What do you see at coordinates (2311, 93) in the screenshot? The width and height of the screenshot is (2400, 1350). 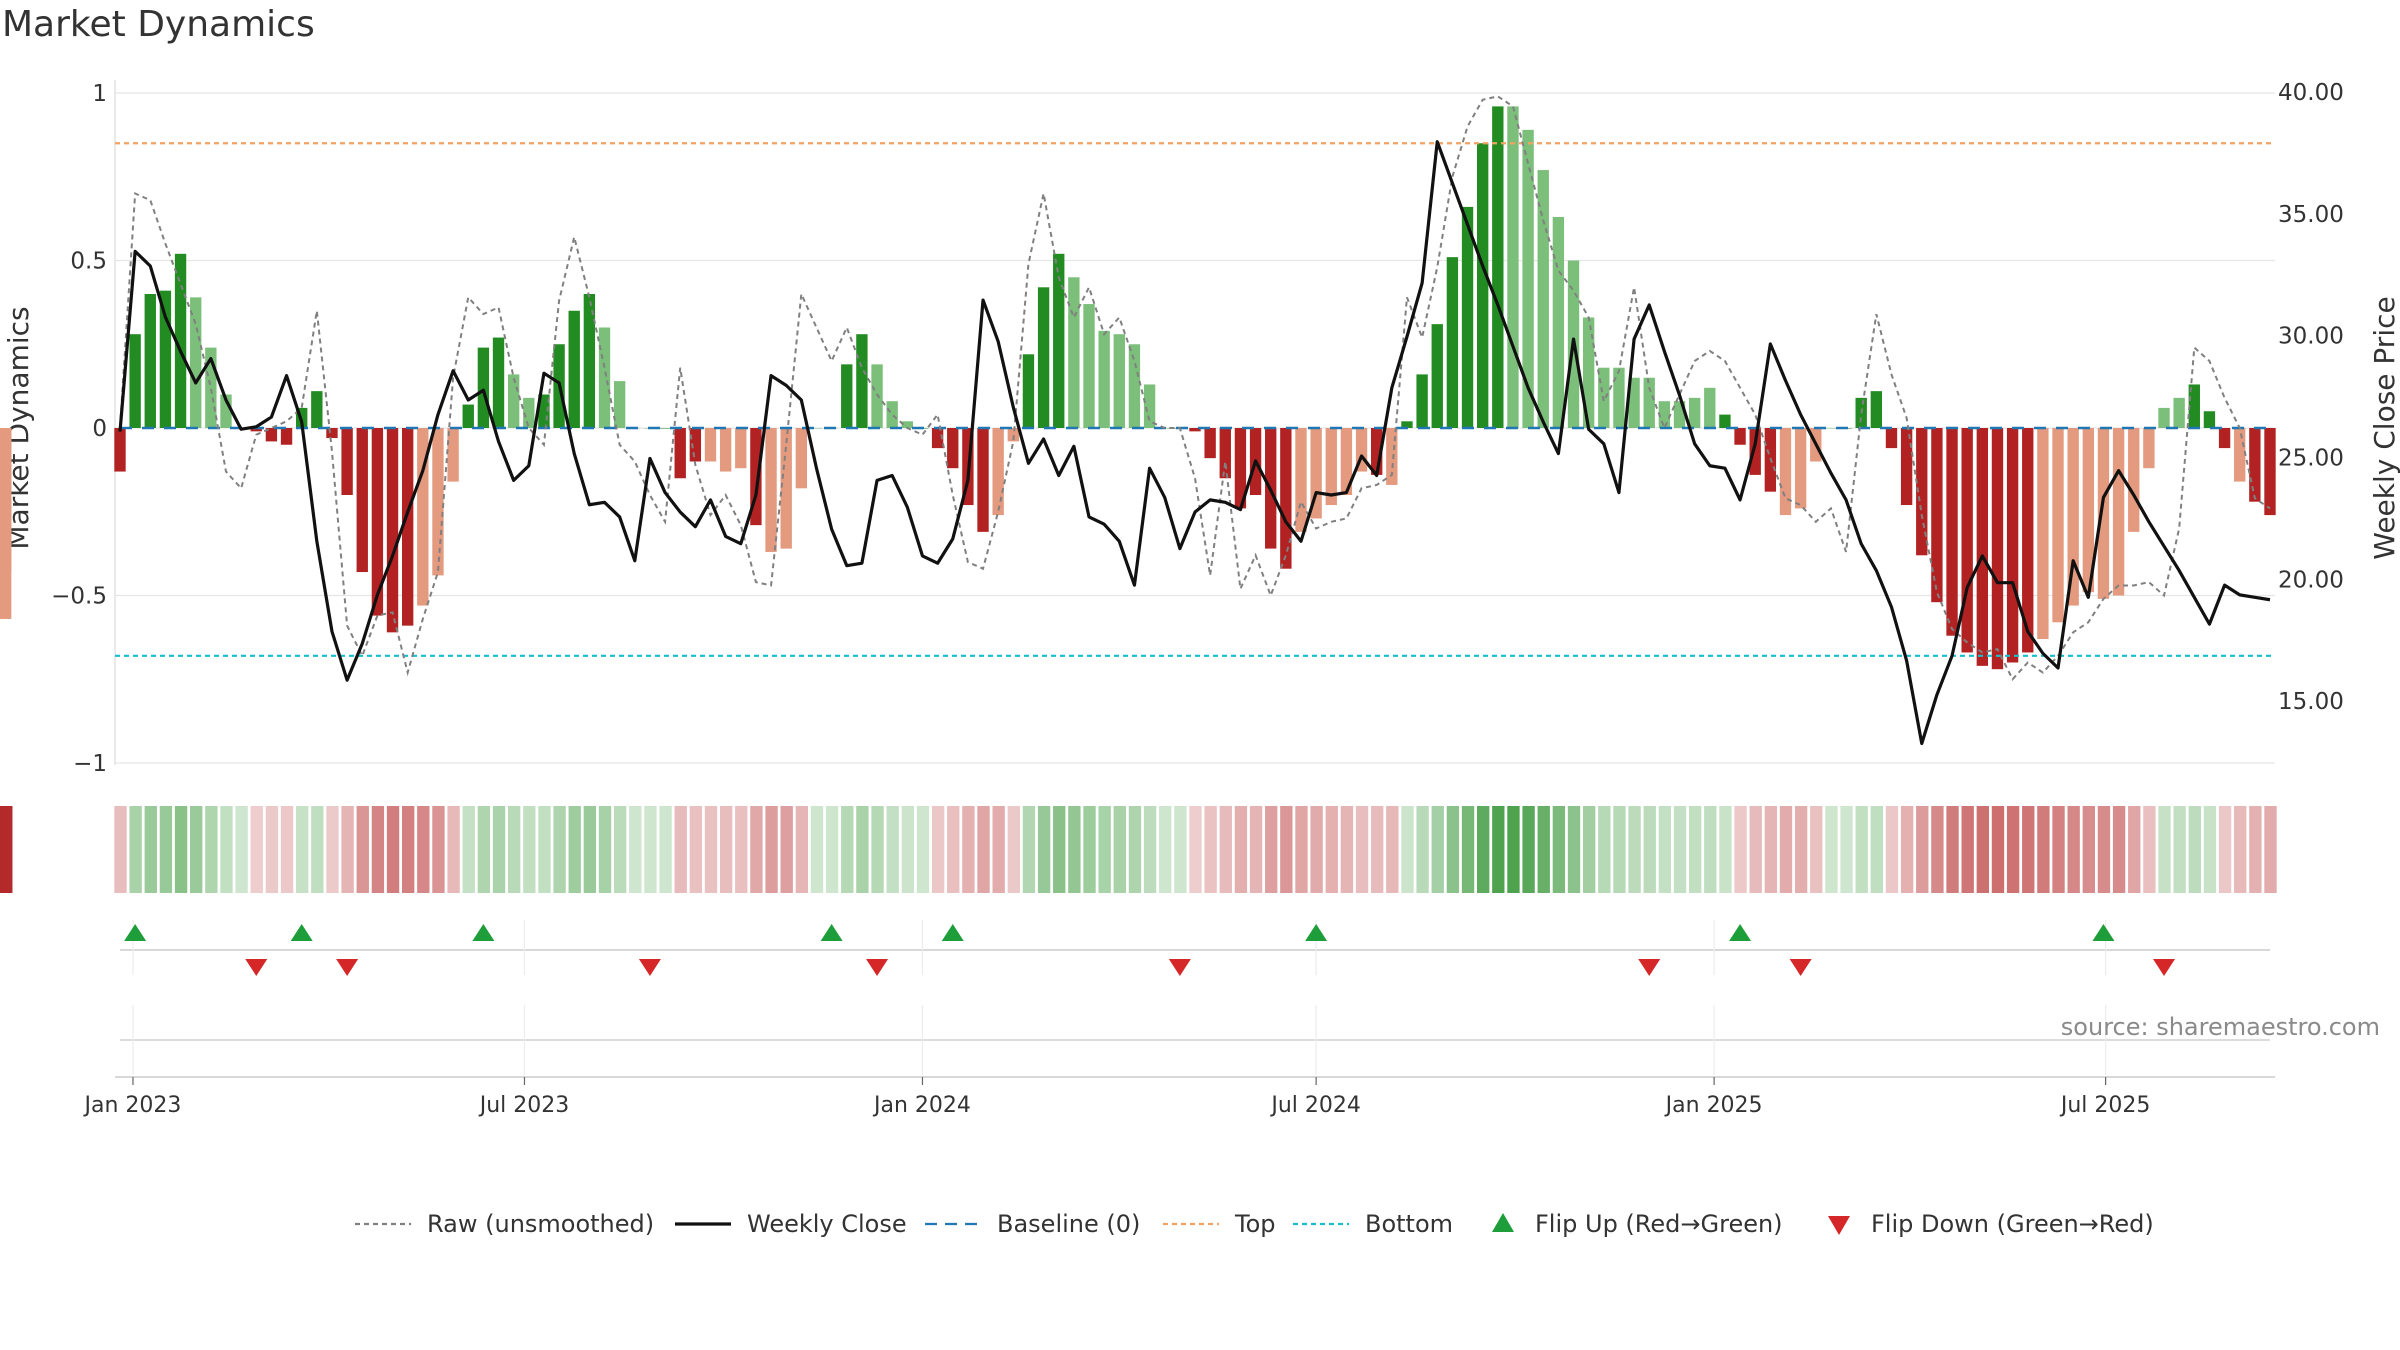 I see `y-tick-label-right: 40.00` at bounding box center [2311, 93].